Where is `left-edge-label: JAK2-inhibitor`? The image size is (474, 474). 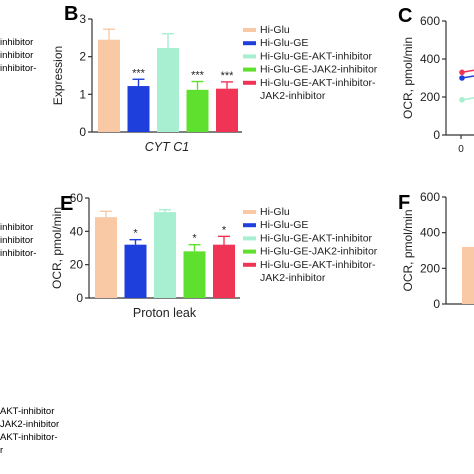 left-edge-label: JAK2-inhibitor is located at coordinates (29, 424).